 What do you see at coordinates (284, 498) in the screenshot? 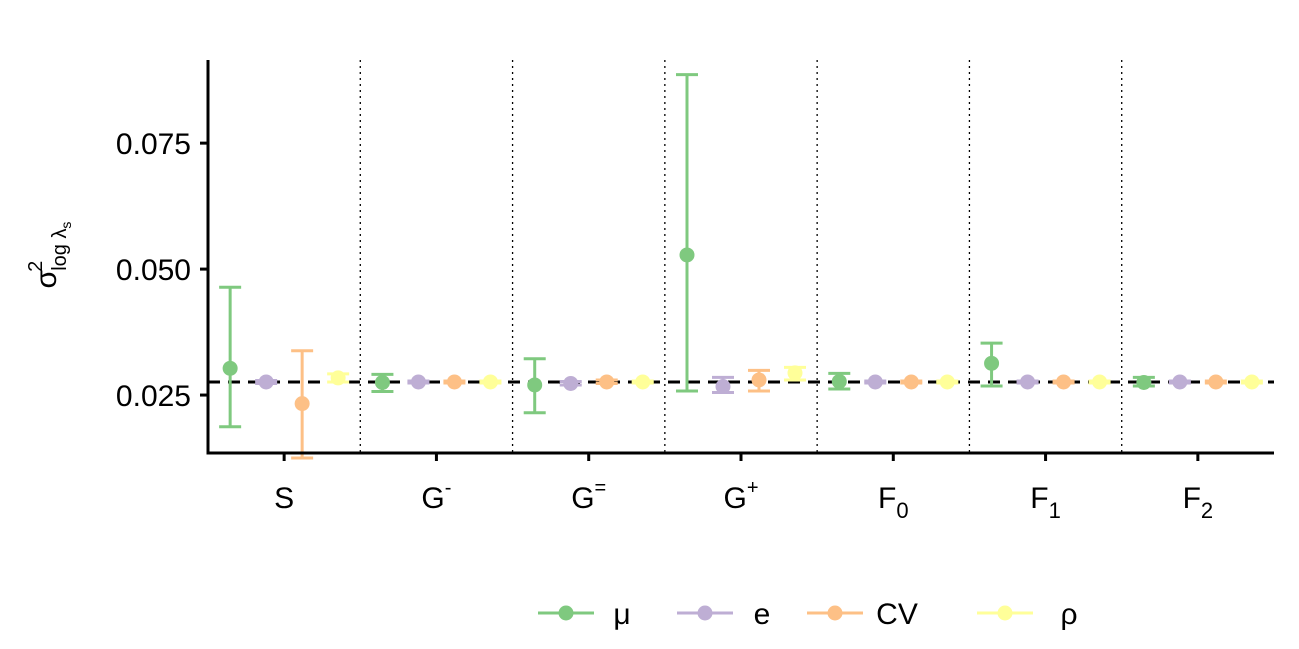
I see `x-tick-label: S` at bounding box center [284, 498].